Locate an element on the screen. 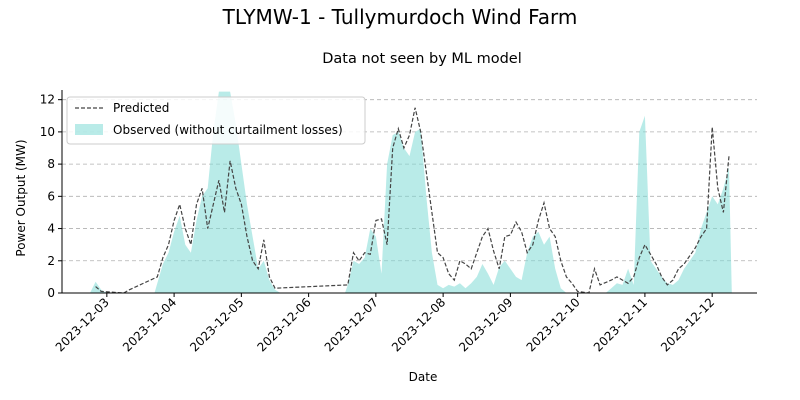 This screenshot has height=400, width=800. y-tick-label-4: 8 is located at coordinates (51, 164).